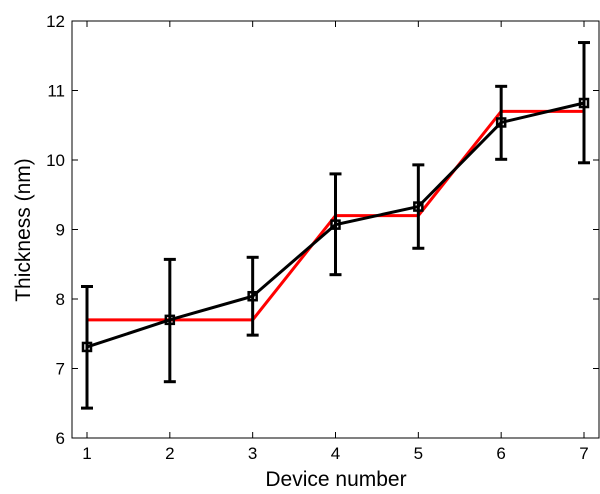  What do you see at coordinates (252, 453) in the screenshot?
I see `x-tick-label: 3` at bounding box center [252, 453].